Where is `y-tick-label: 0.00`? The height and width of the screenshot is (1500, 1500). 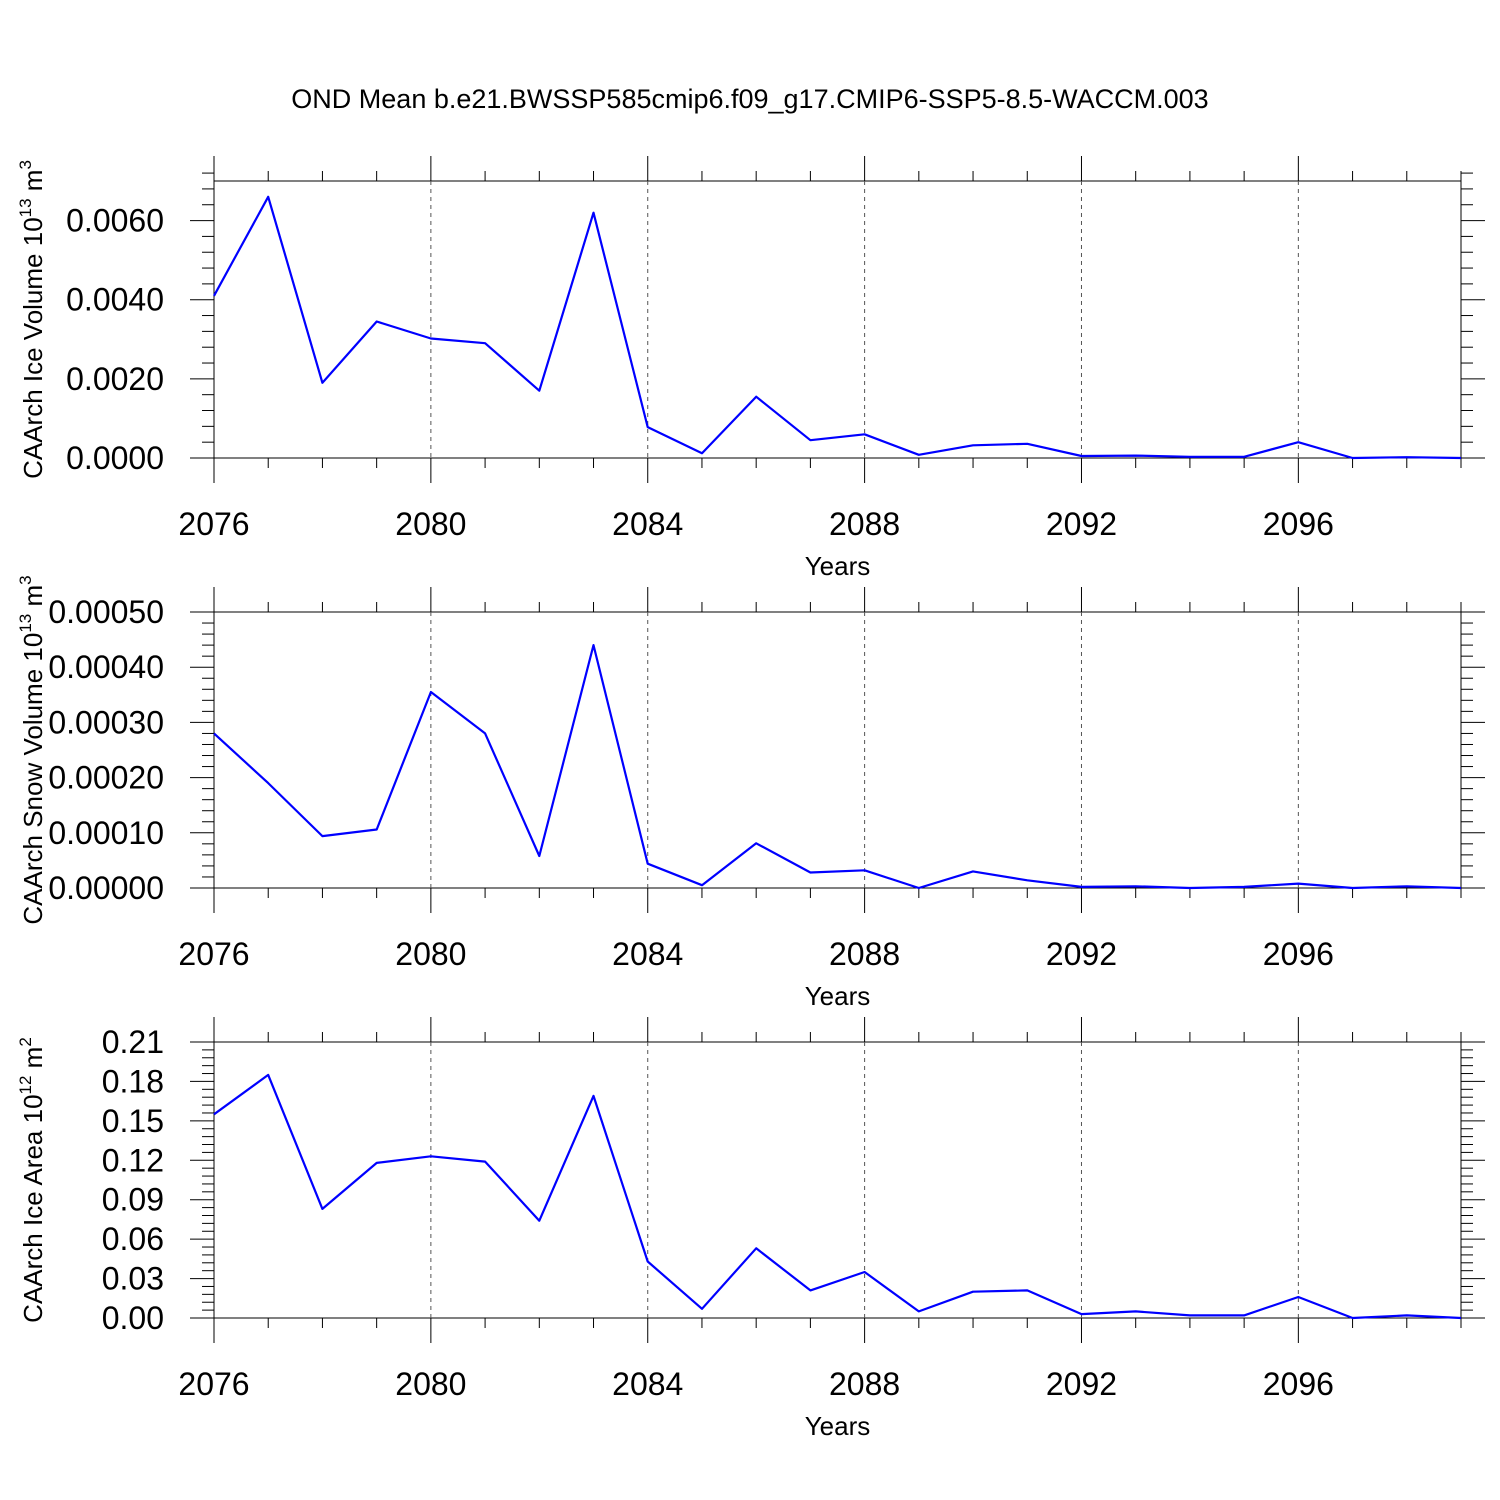
y-tick-label: 0.00 is located at coordinates (133, 1318).